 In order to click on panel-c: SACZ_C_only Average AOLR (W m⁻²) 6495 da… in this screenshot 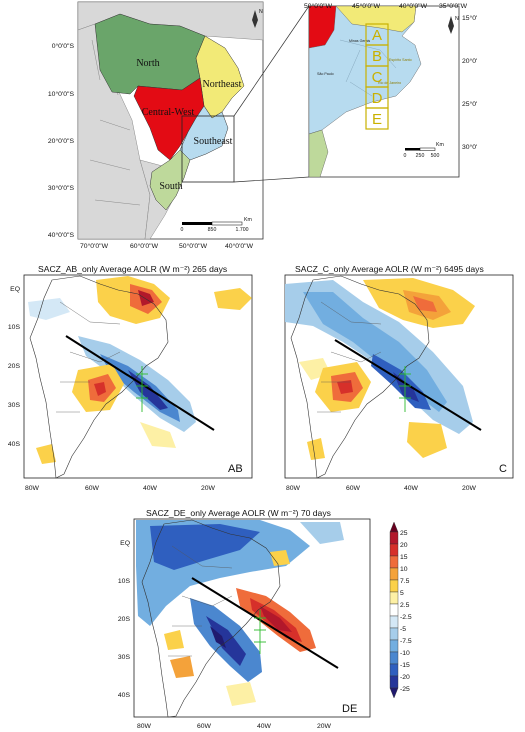, I will do `click(399, 378)`.